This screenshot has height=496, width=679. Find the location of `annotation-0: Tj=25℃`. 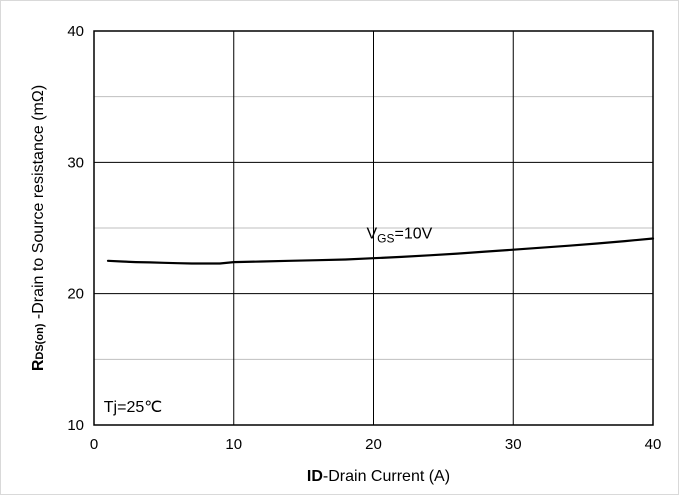

annotation-0: Tj=25℃ is located at coordinates (133, 407).